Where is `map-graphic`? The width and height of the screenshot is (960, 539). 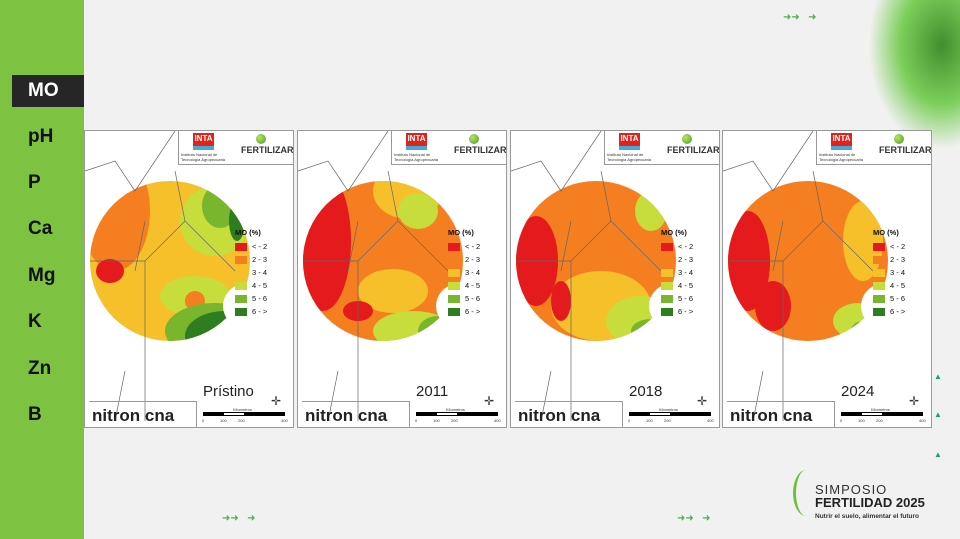 map-graphic is located at coordinates (176, 276).